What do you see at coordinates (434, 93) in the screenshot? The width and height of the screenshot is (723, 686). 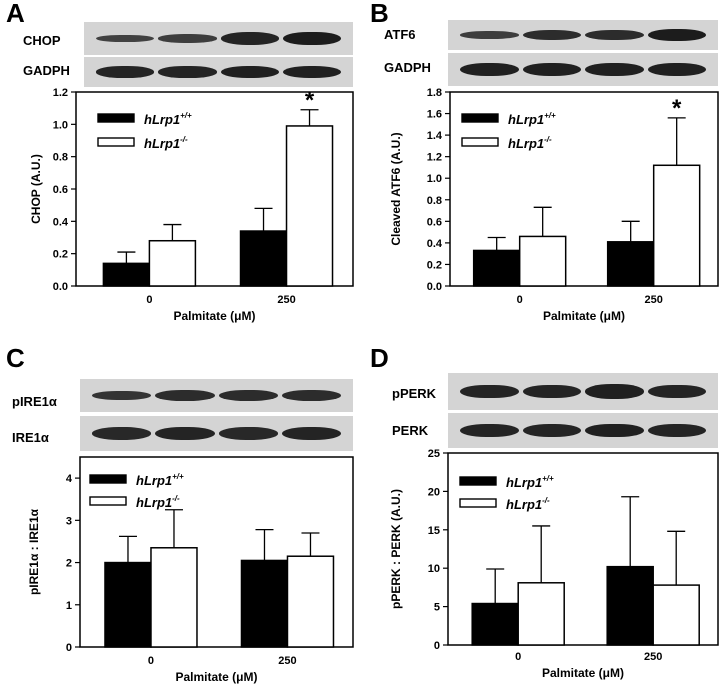 I see `y-tick-label: 1.8` at bounding box center [434, 93].